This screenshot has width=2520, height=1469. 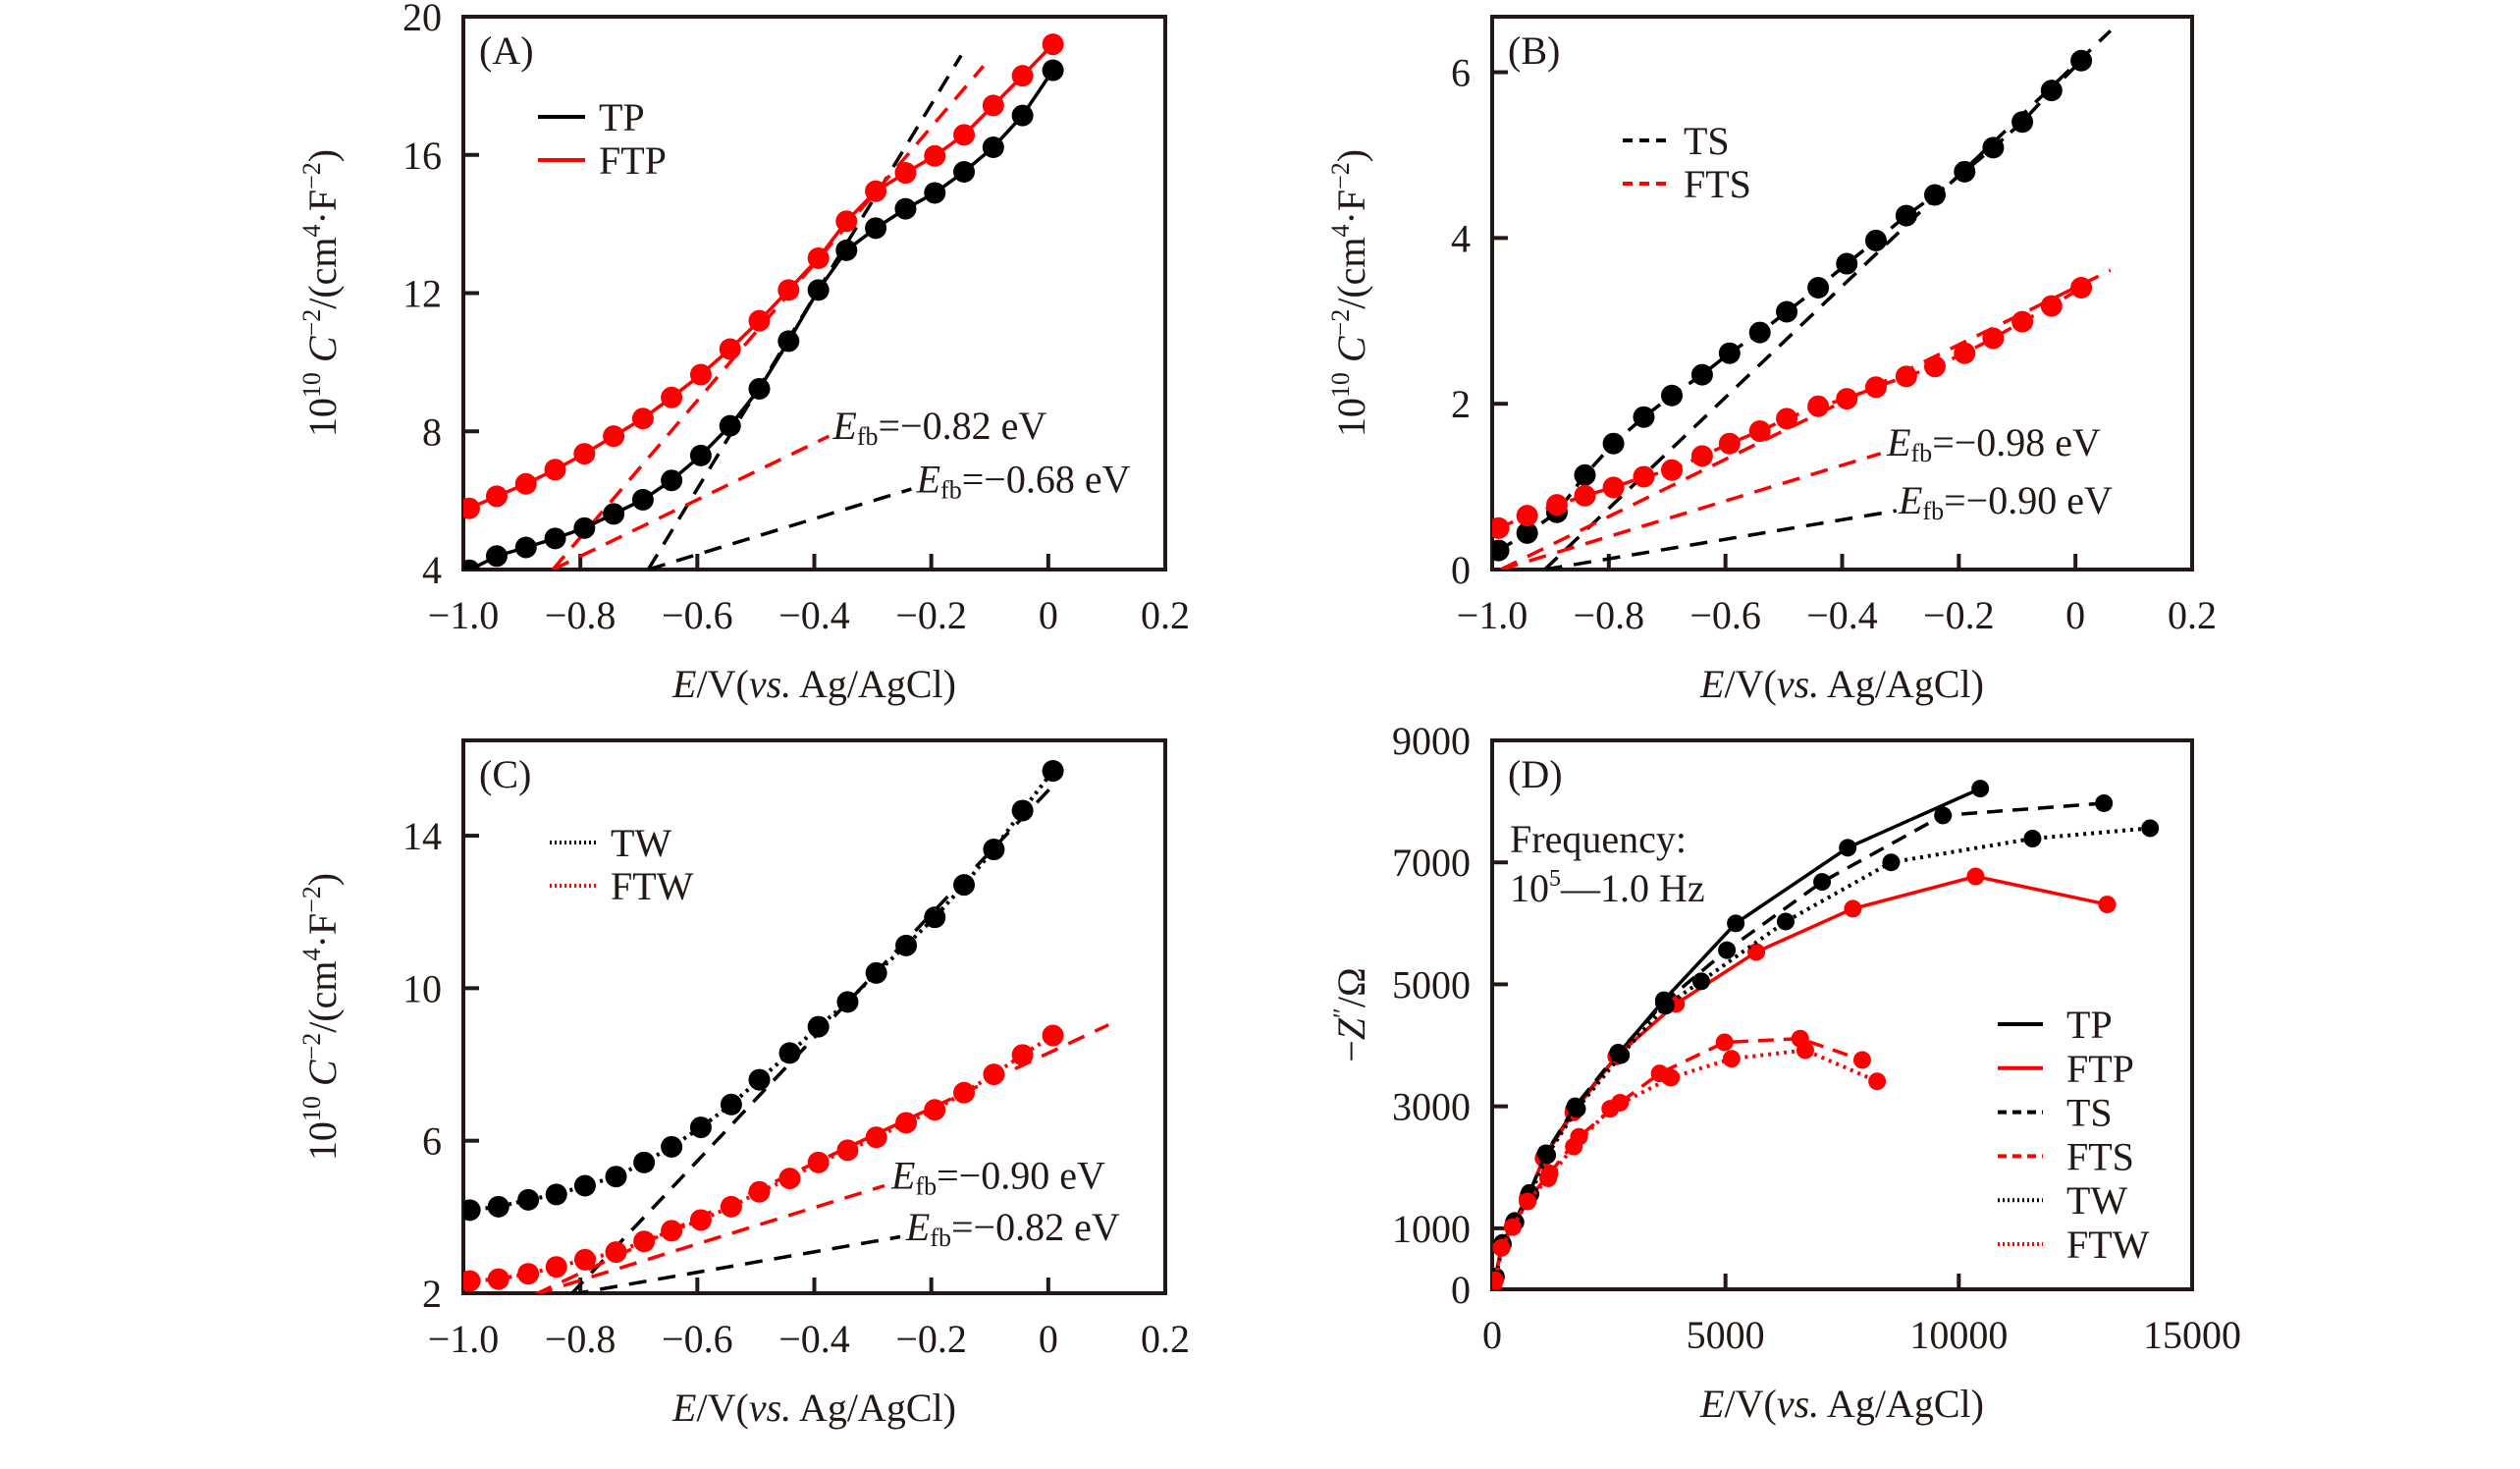 What do you see at coordinates (1993, 443) in the screenshot?
I see `efb-annotation: Efb=−0.98 eV` at bounding box center [1993, 443].